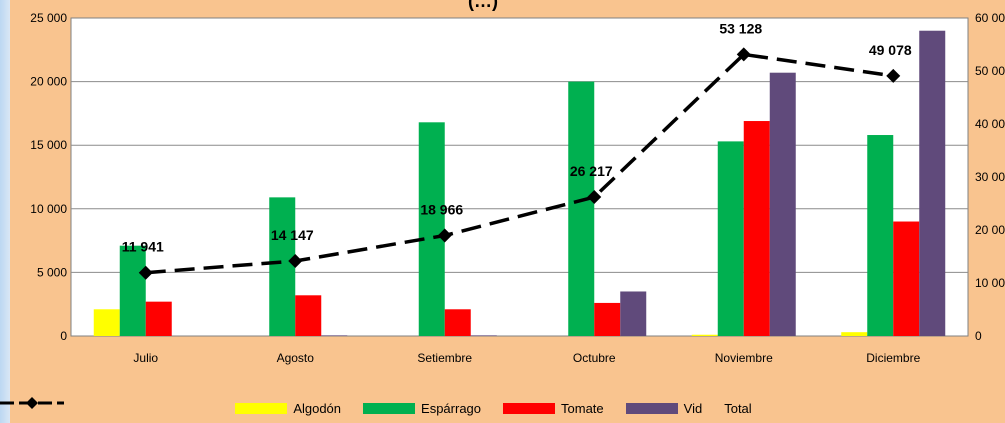 The height and width of the screenshot is (423, 1005). I want to click on legend-item: Tomate, so click(553, 408).